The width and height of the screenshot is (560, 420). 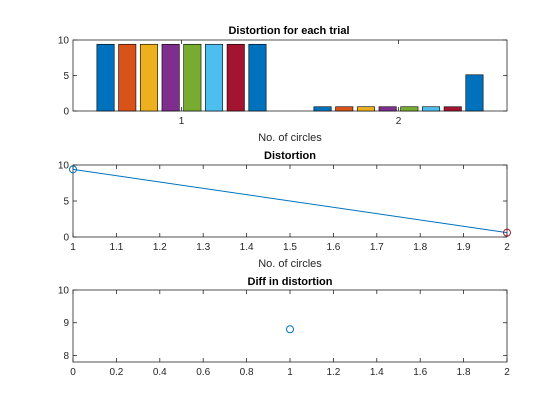 What do you see at coordinates (290, 247) in the screenshot?
I see `subplot2-xtick-label-5: 1.5` at bounding box center [290, 247].